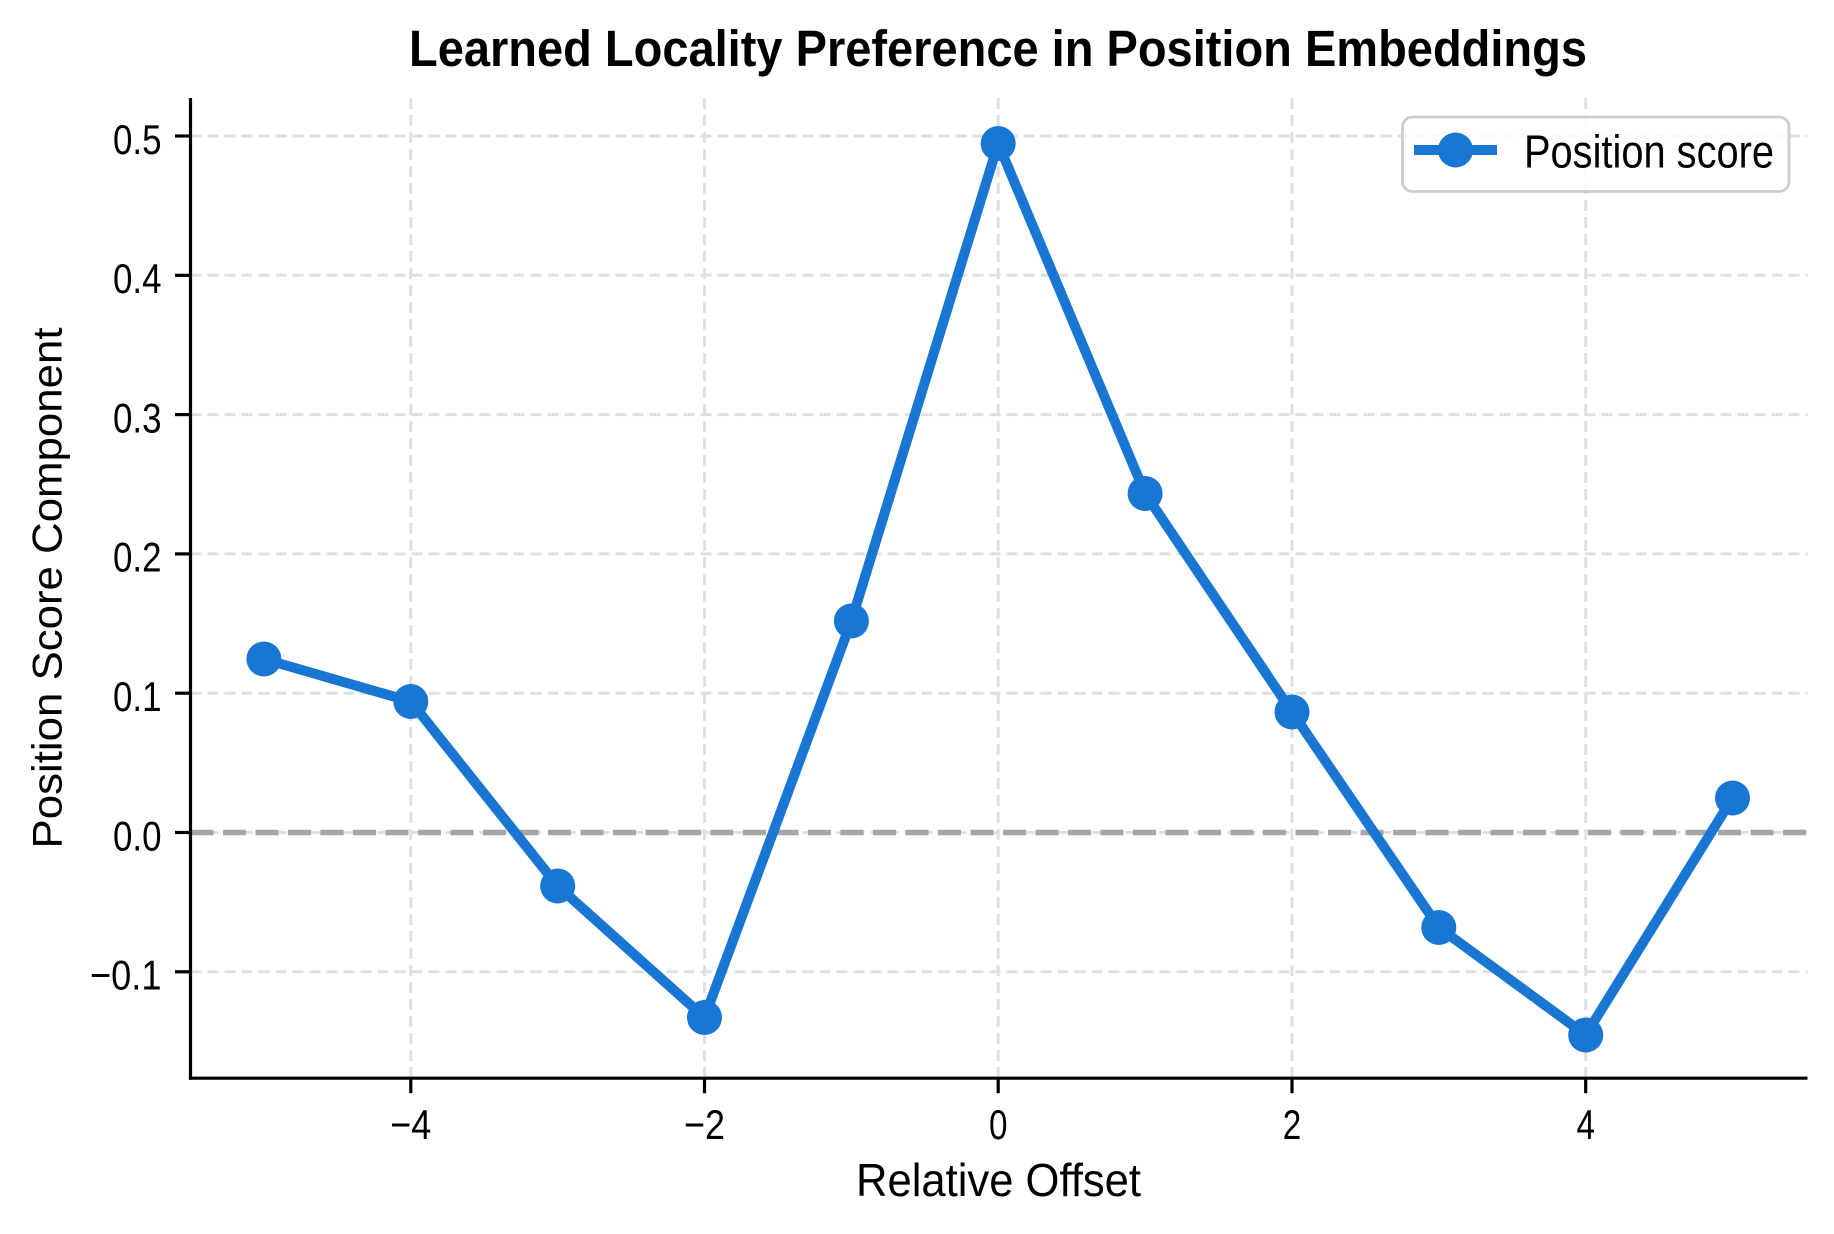 The image size is (1834, 1234). I want to click on svg-text: 0.5, so click(137, 139).